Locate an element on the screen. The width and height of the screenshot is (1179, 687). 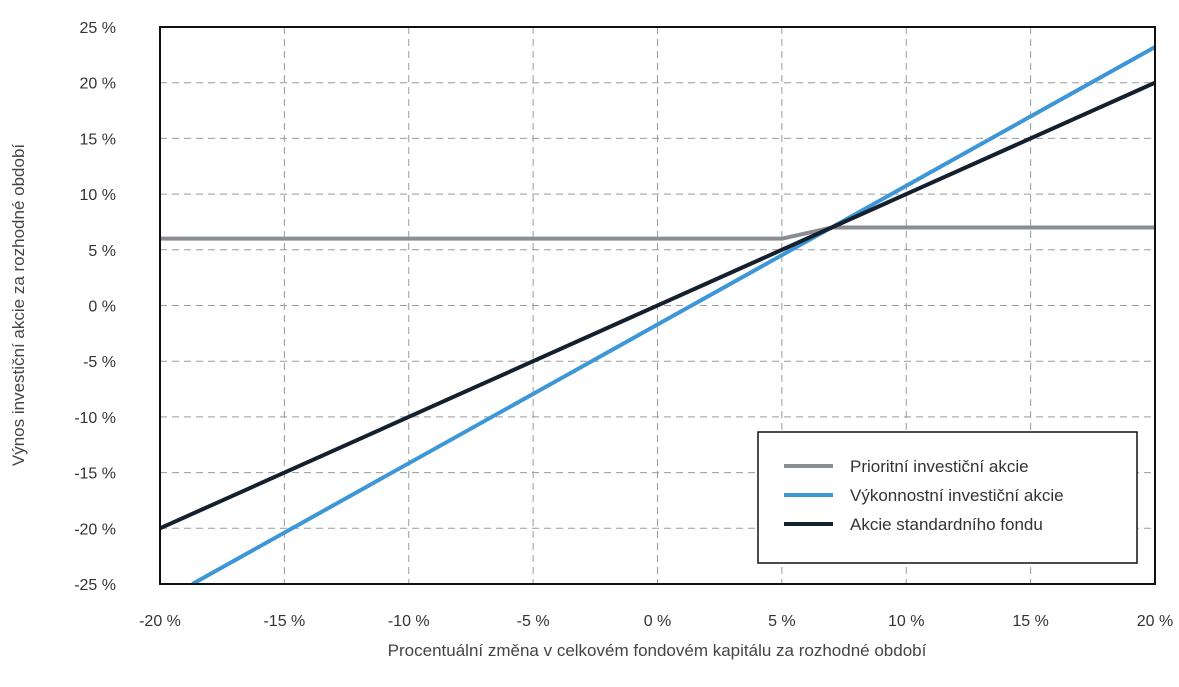
x-tick-label: -15 % is located at coordinates (284, 621).